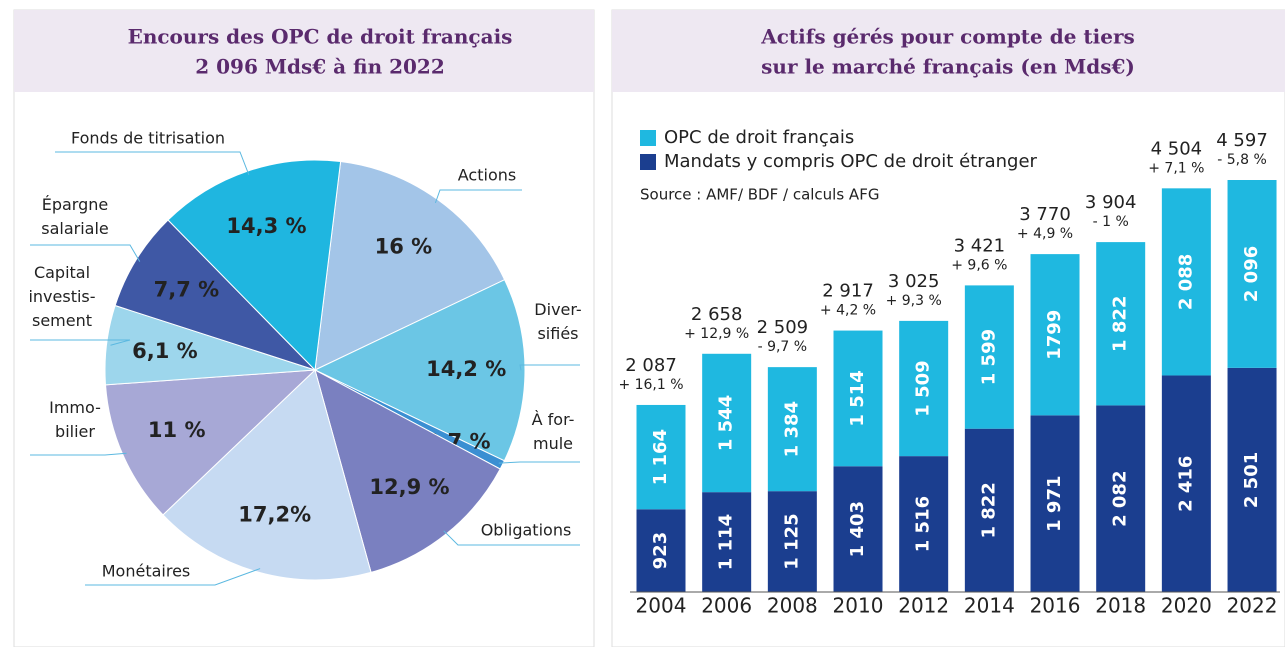 The image size is (1285, 647). What do you see at coordinates (1186, 606) in the screenshot?
I see `x-tick-label: 2020` at bounding box center [1186, 606].